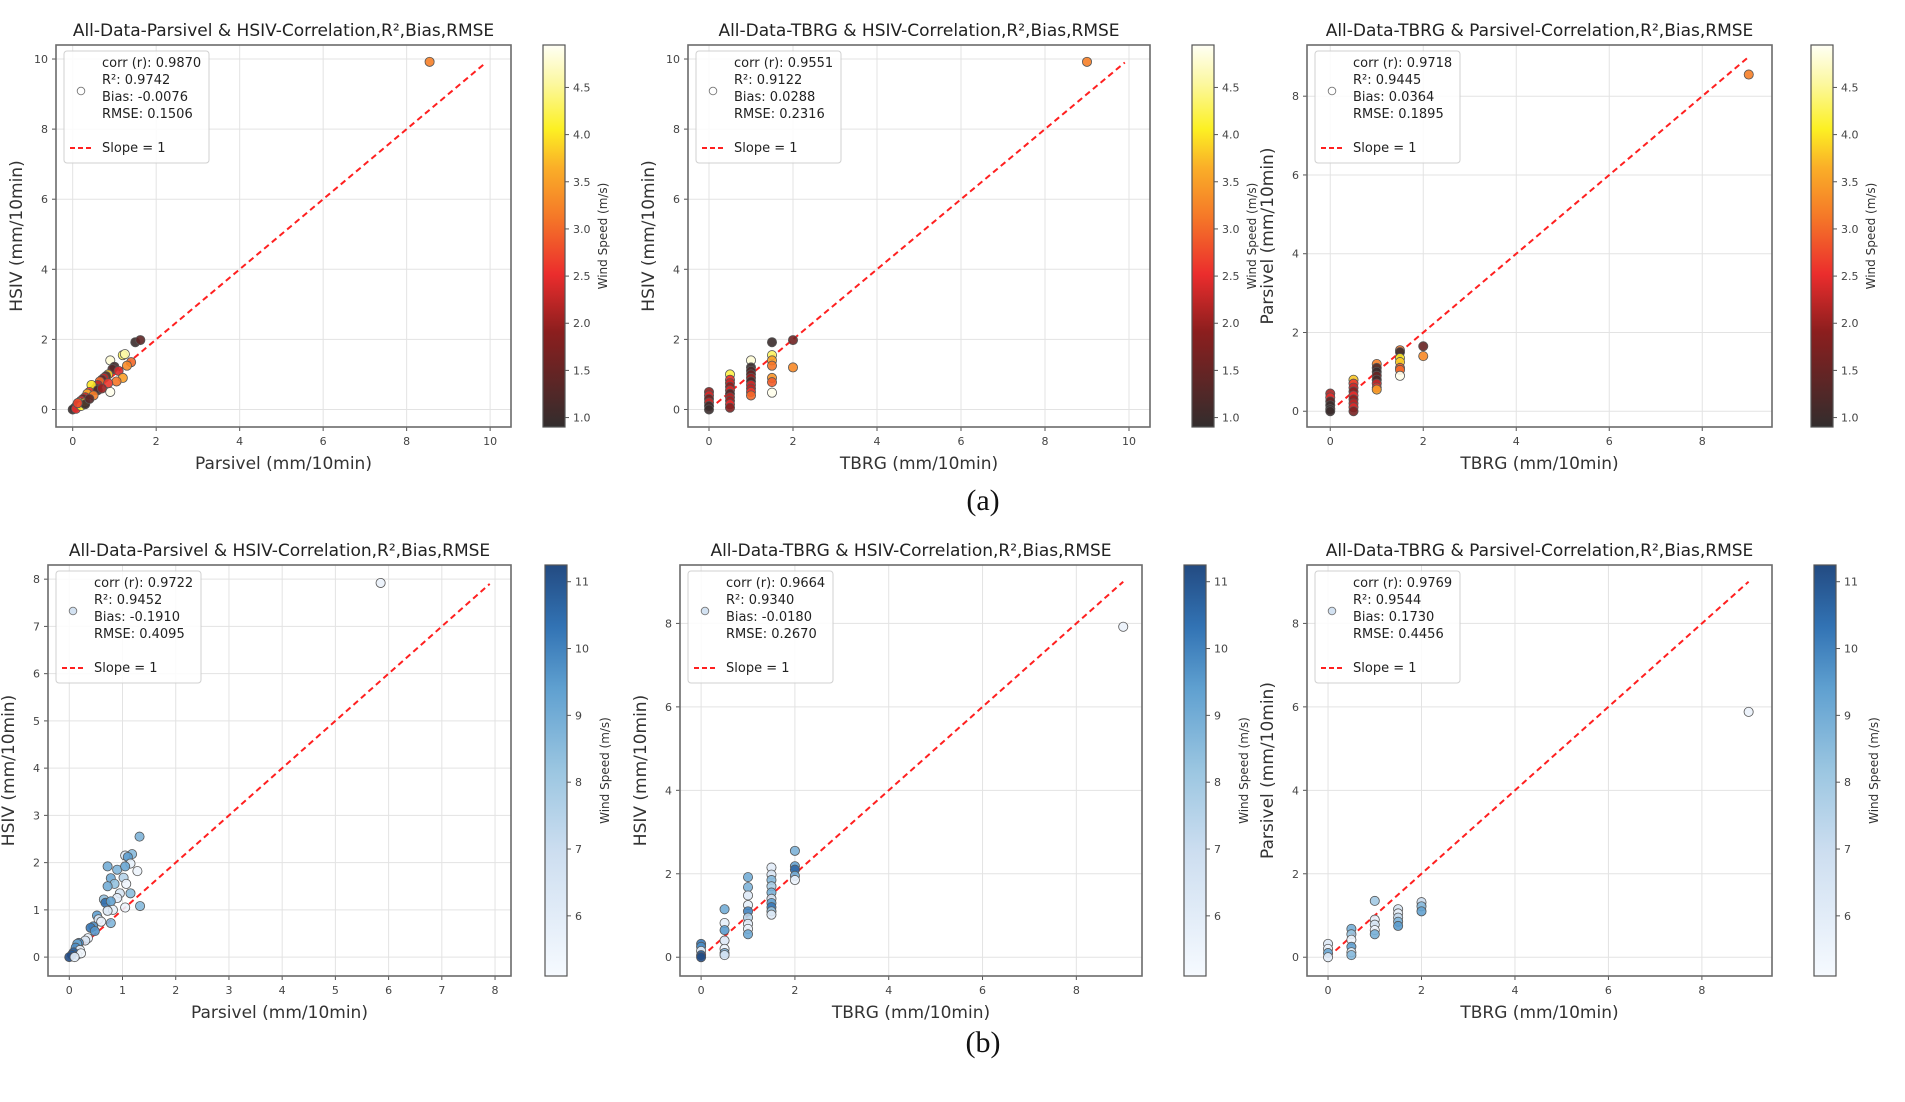 This screenshot has width=1905, height=1102. I want to click on legend-stat: R²: 0.9122, so click(768, 80).